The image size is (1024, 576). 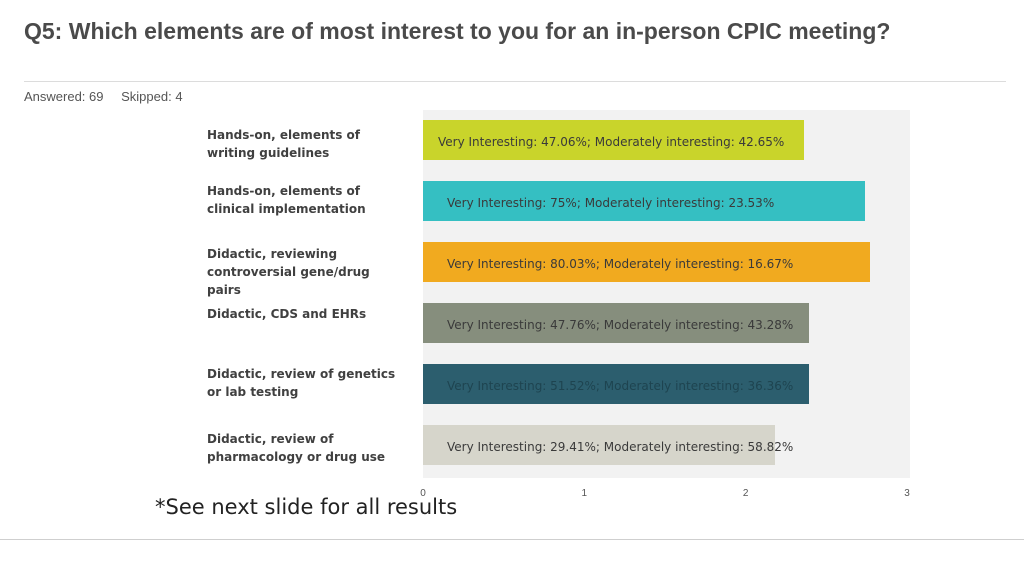 I want to click on answered-count: Answered: 69, so click(x=64, y=96).